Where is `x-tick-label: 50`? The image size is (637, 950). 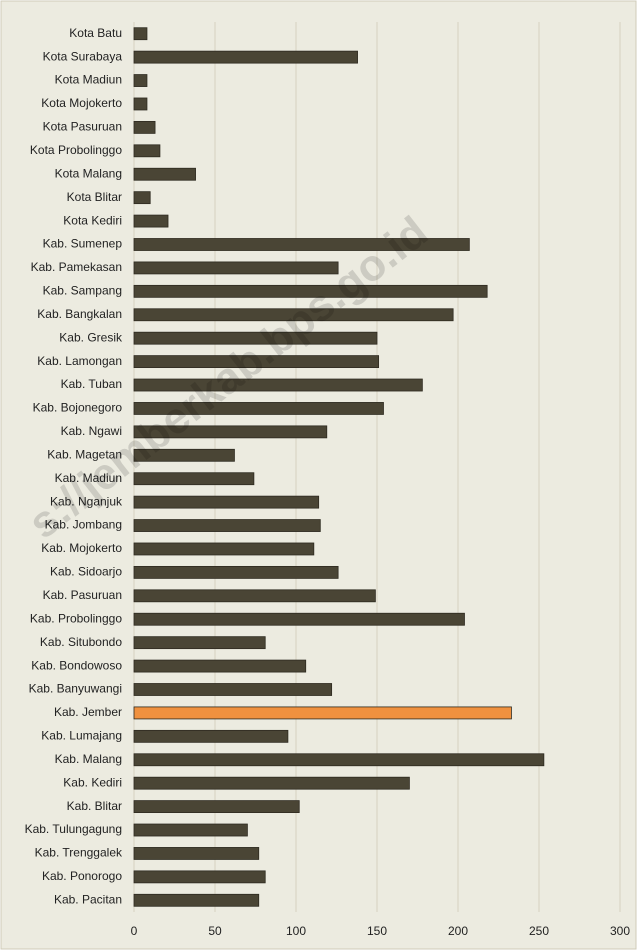 x-tick-label: 50 is located at coordinates (215, 931).